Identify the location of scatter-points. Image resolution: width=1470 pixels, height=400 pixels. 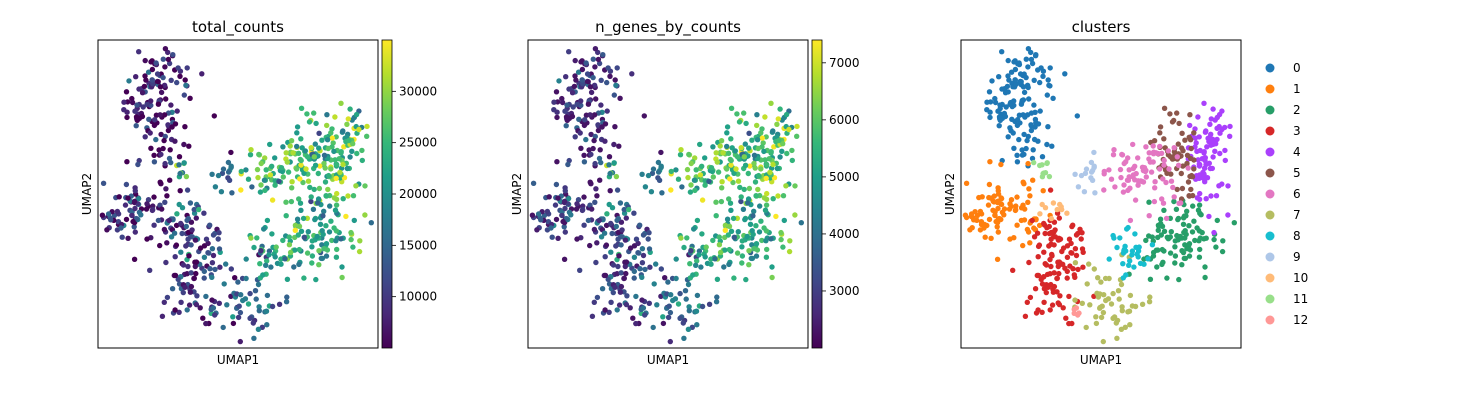
(236, 195).